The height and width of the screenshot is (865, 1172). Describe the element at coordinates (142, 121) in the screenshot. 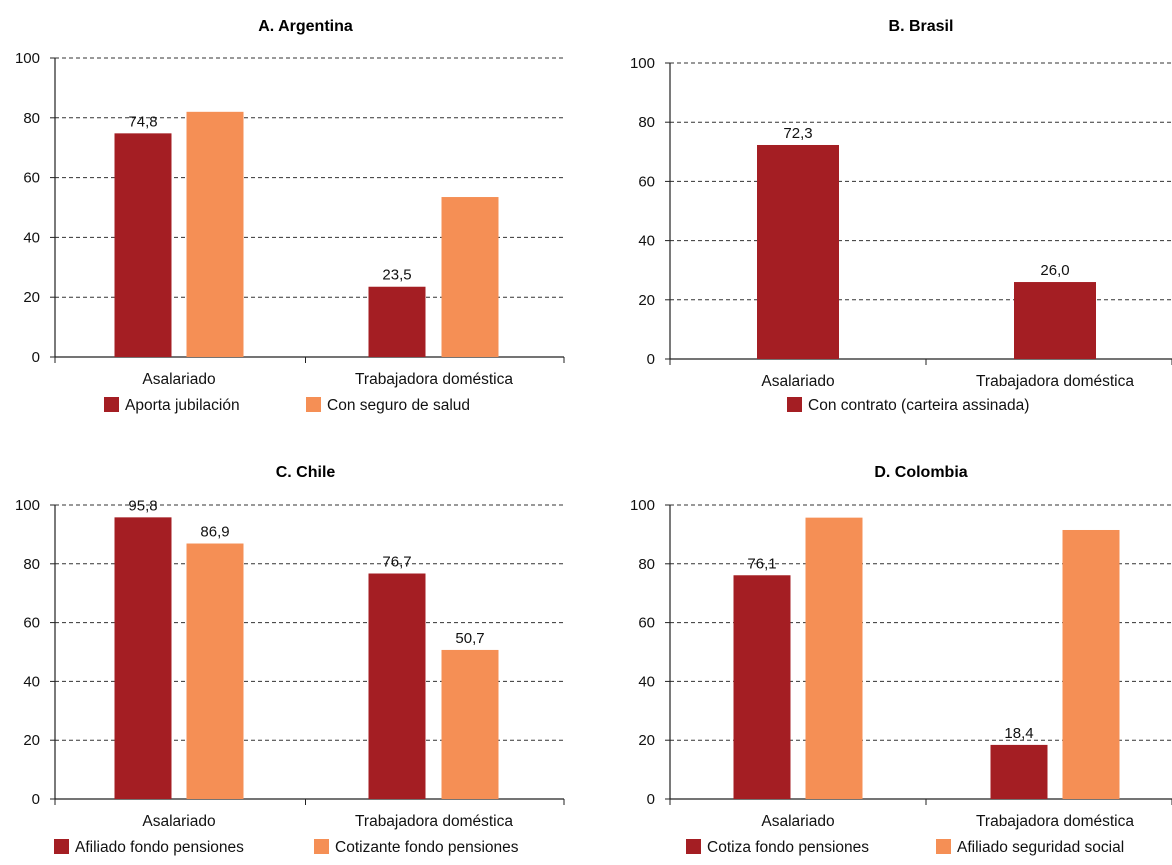

I see `data-label: 74,8` at that location.